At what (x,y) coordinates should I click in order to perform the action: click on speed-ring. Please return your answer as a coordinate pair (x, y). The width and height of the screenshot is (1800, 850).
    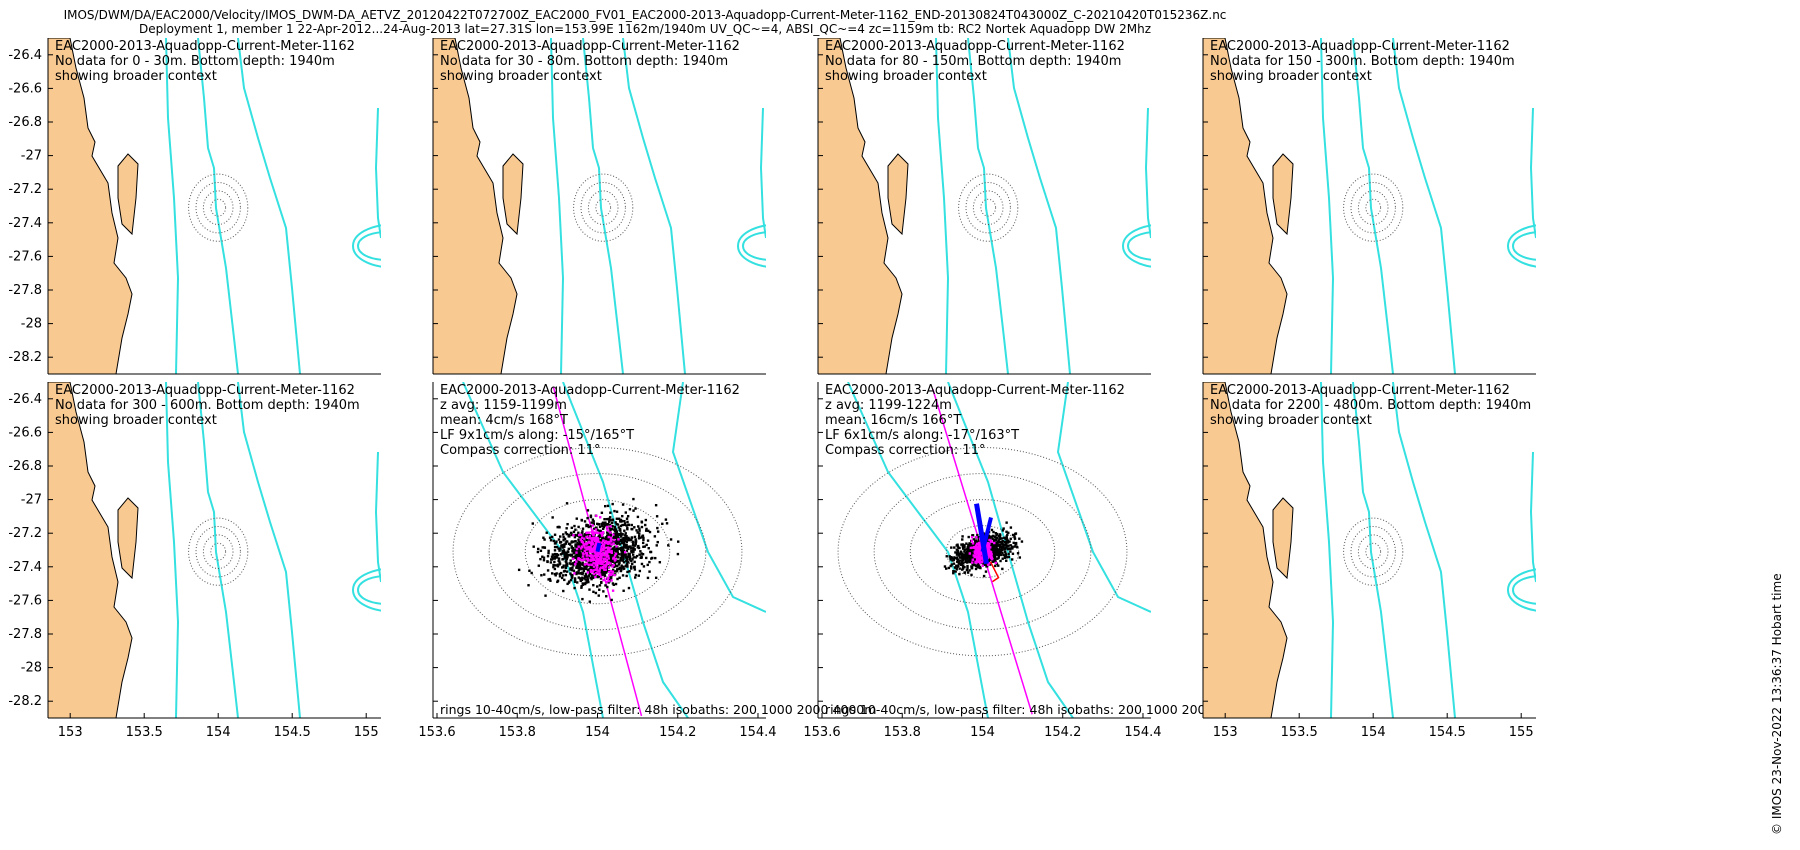
    Looking at the image, I should click on (218, 551).